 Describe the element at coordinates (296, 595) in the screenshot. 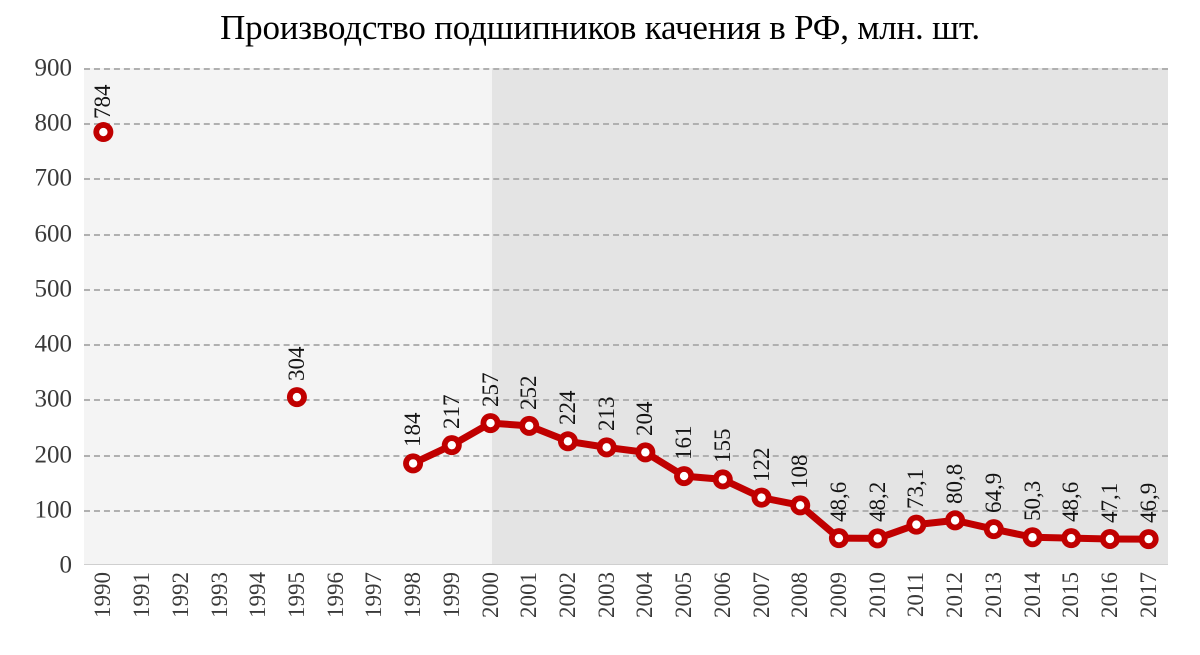

I see `x-axis-tick-label: 1995` at that location.